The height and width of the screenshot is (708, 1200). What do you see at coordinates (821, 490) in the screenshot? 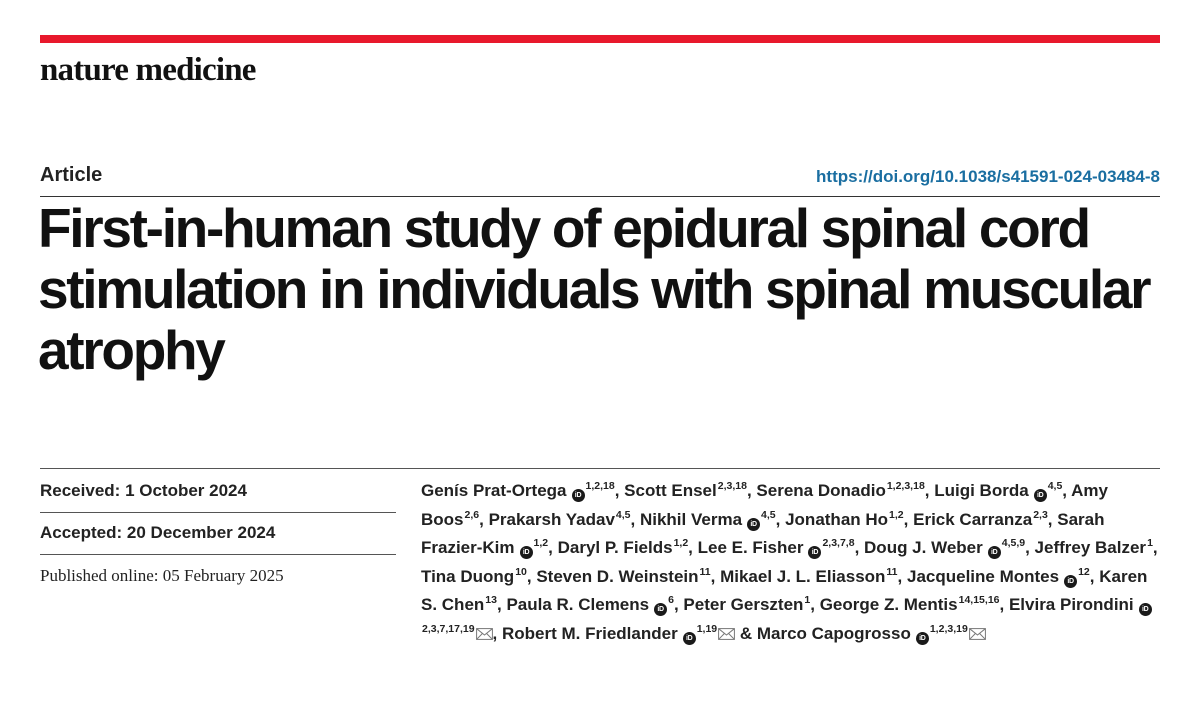
I see `author-name: Serena Donadio` at bounding box center [821, 490].